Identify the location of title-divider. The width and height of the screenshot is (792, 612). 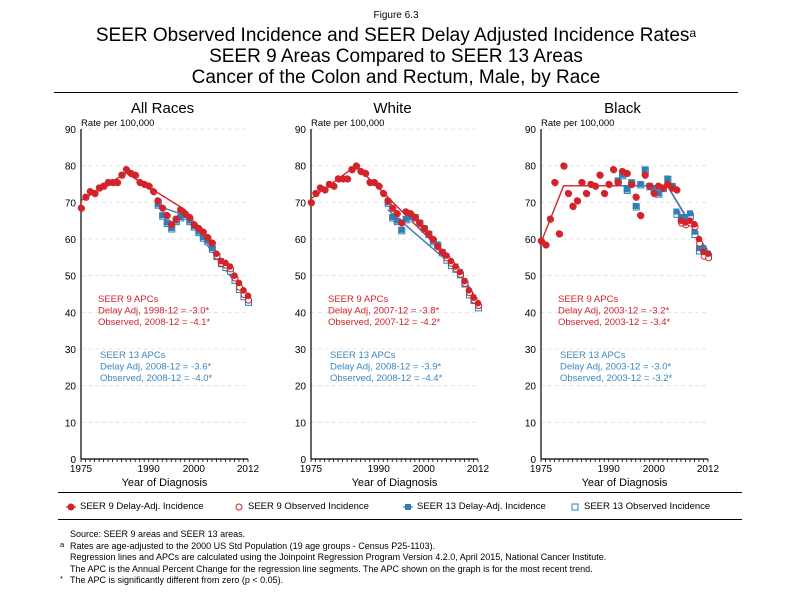
(396, 92).